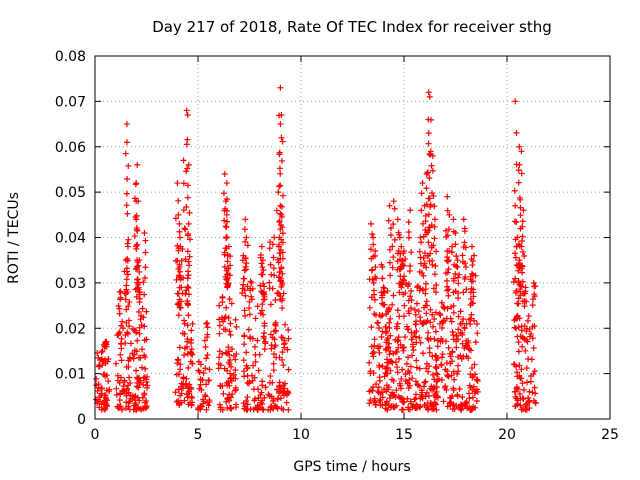  Describe the element at coordinates (610, 435) in the screenshot. I see `x-tick-label: 25` at that location.